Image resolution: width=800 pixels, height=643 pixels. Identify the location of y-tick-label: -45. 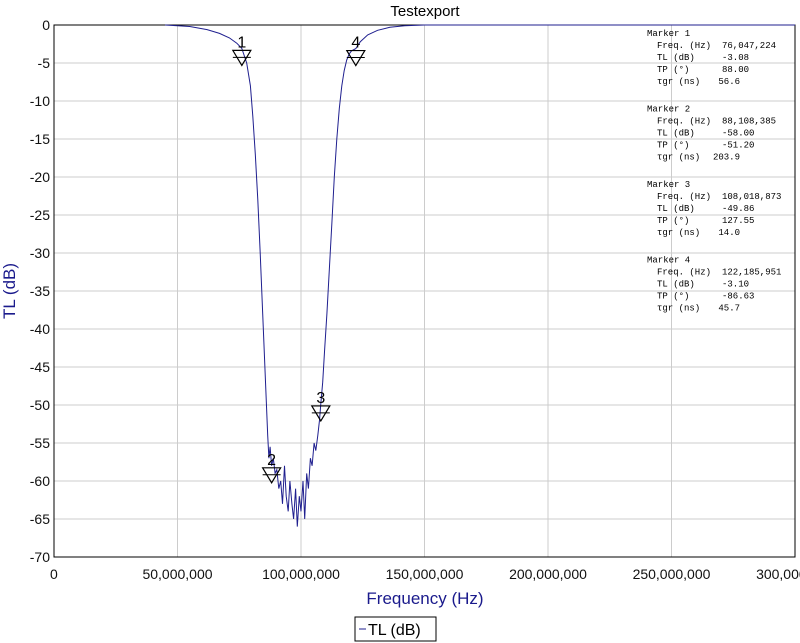
(40, 367).